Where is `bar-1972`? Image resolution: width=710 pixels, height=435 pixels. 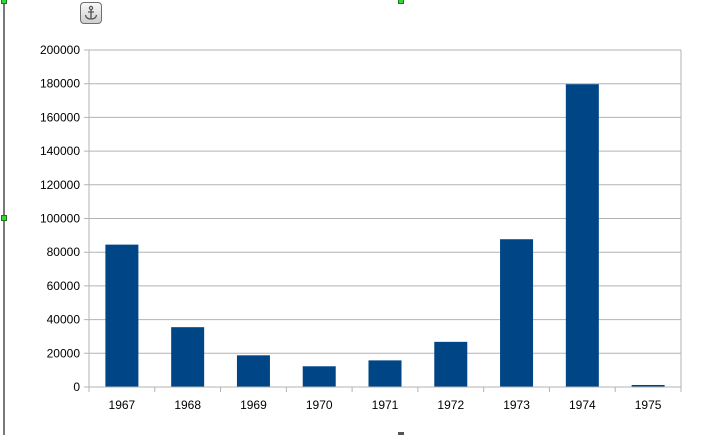 bar-1972 is located at coordinates (451, 364).